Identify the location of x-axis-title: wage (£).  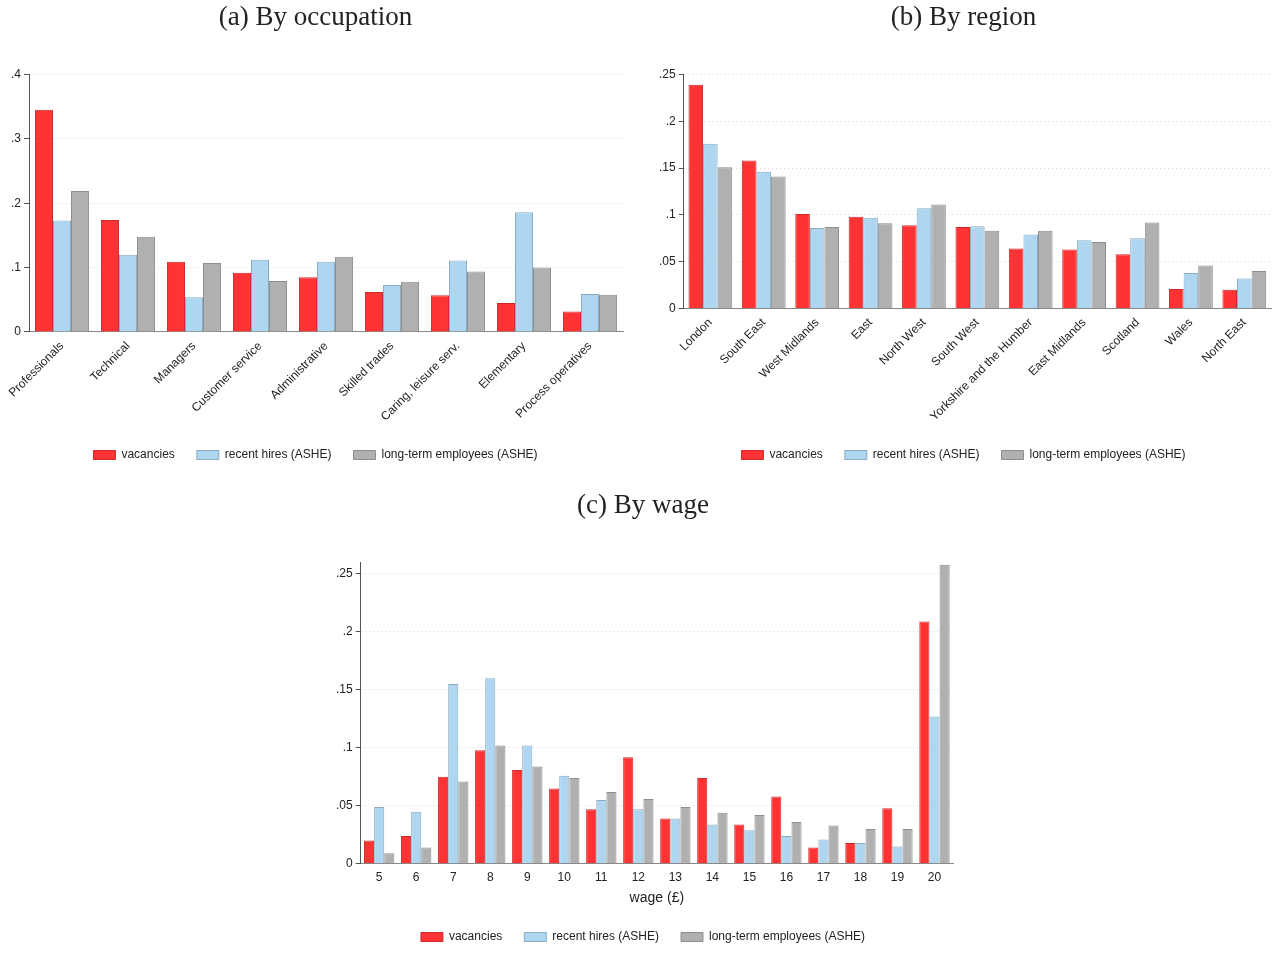
(656, 897).